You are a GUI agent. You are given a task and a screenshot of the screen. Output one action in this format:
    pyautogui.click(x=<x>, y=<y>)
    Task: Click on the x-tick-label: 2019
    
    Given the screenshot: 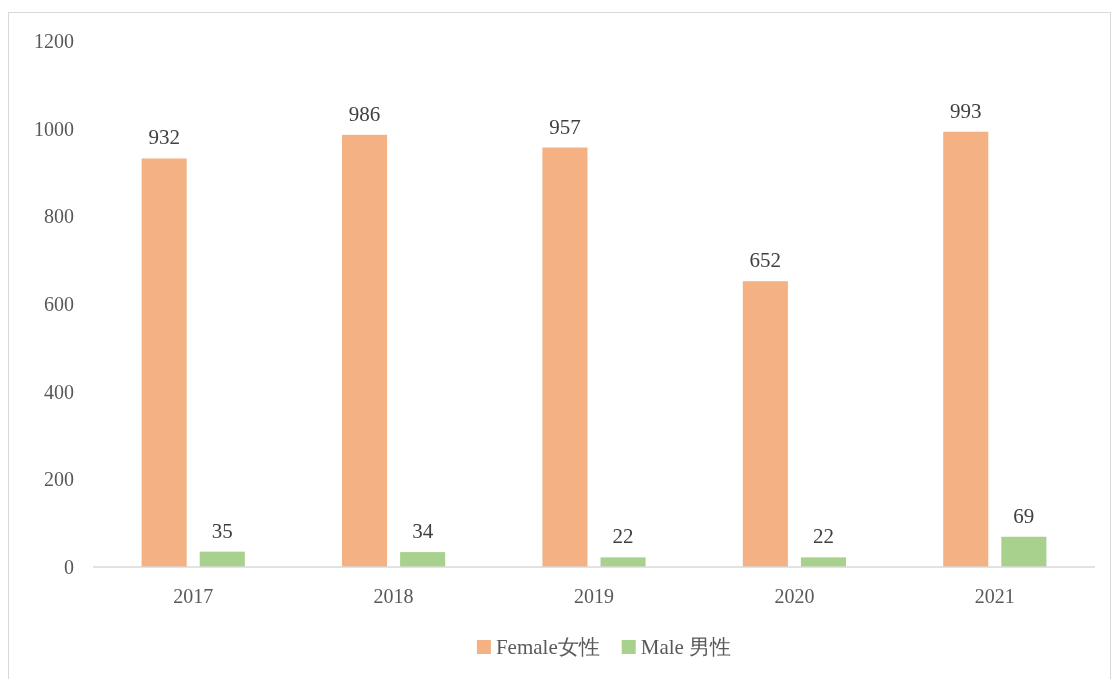 What is the action you would take?
    pyautogui.click(x=594, y=596)
    